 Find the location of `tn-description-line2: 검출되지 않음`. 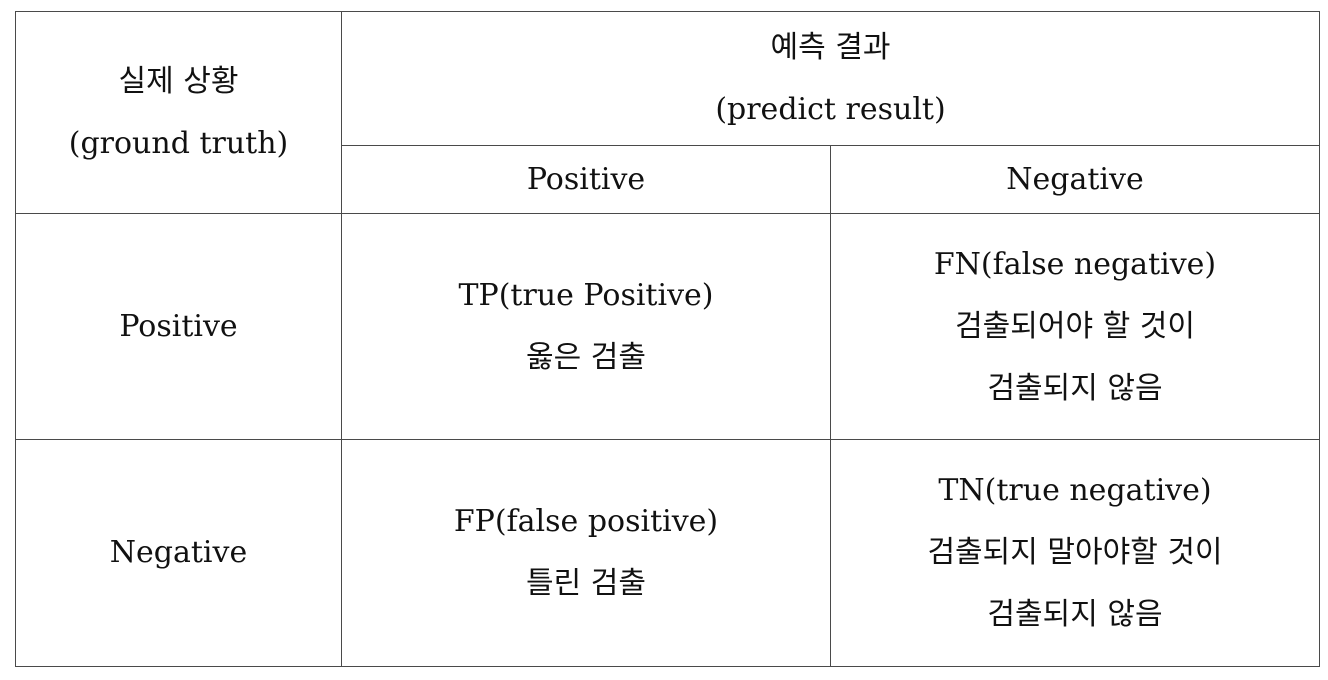

tn-description-line2: 검출되지 않음 is located at coordinates (1075, 614).